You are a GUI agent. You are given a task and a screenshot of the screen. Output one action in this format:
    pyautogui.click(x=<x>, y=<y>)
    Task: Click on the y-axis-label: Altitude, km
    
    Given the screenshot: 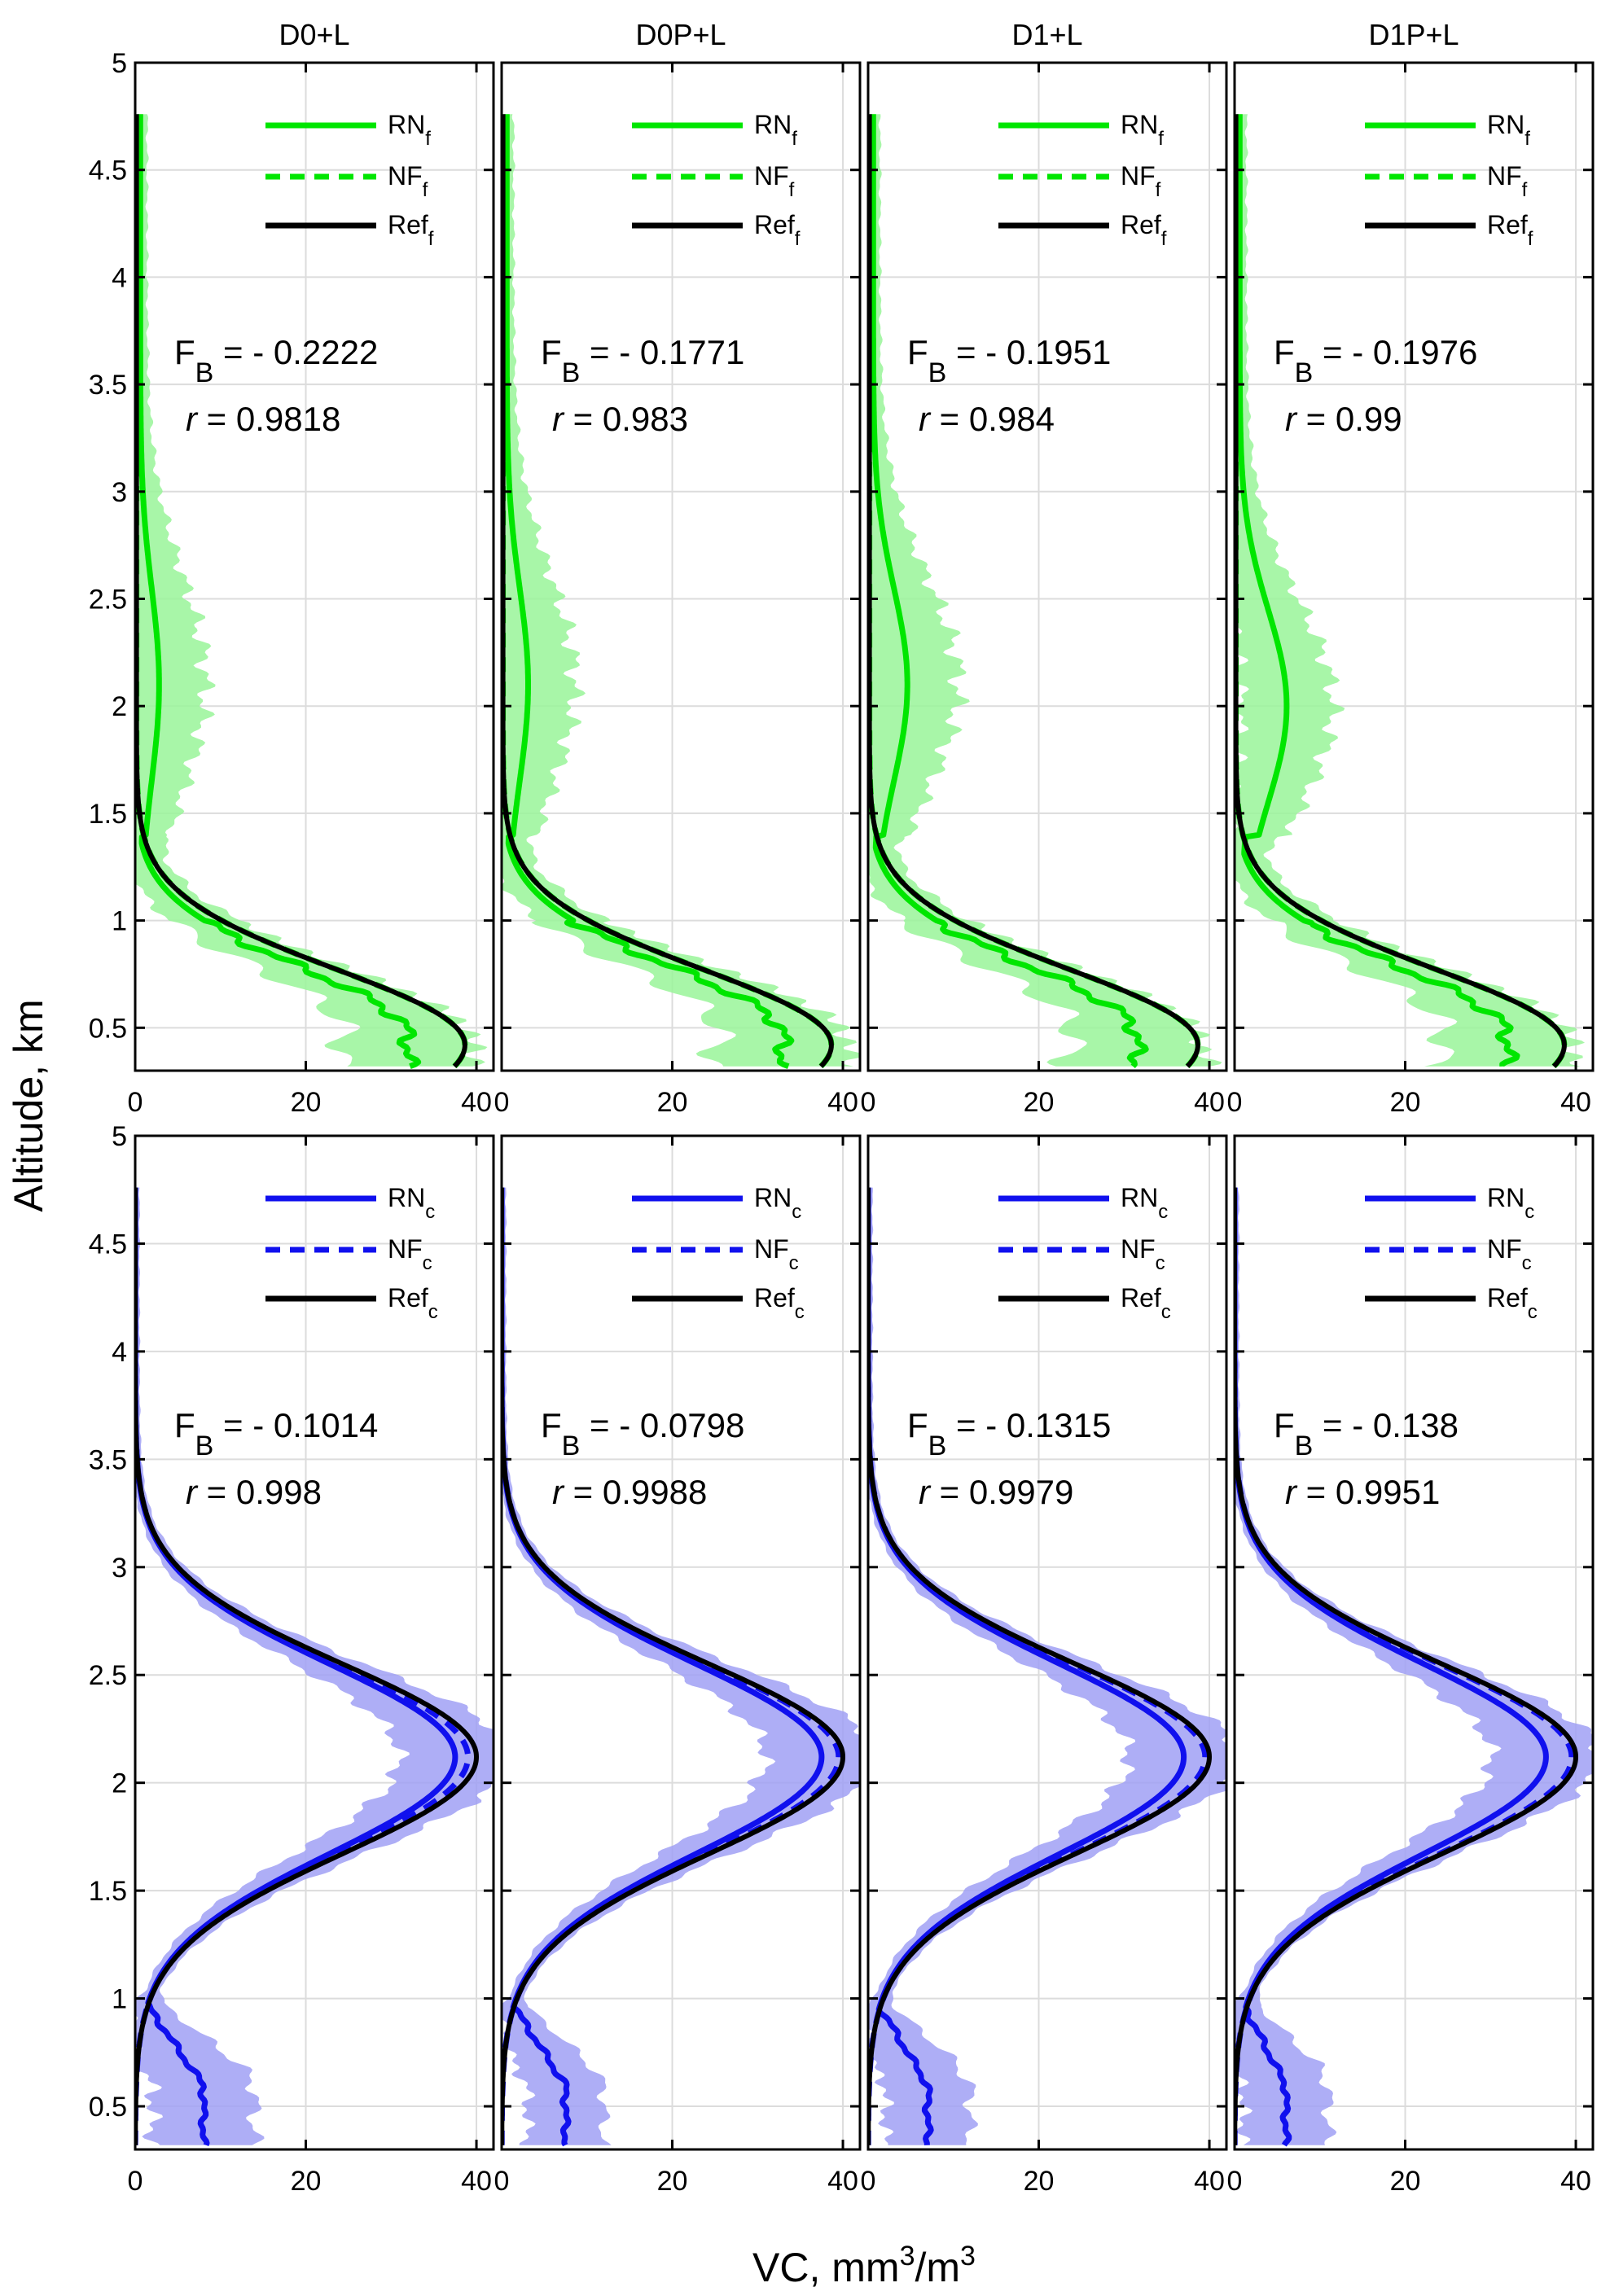 What is the action you would take?
    pyautogui.click(x=28, y=1105)
    